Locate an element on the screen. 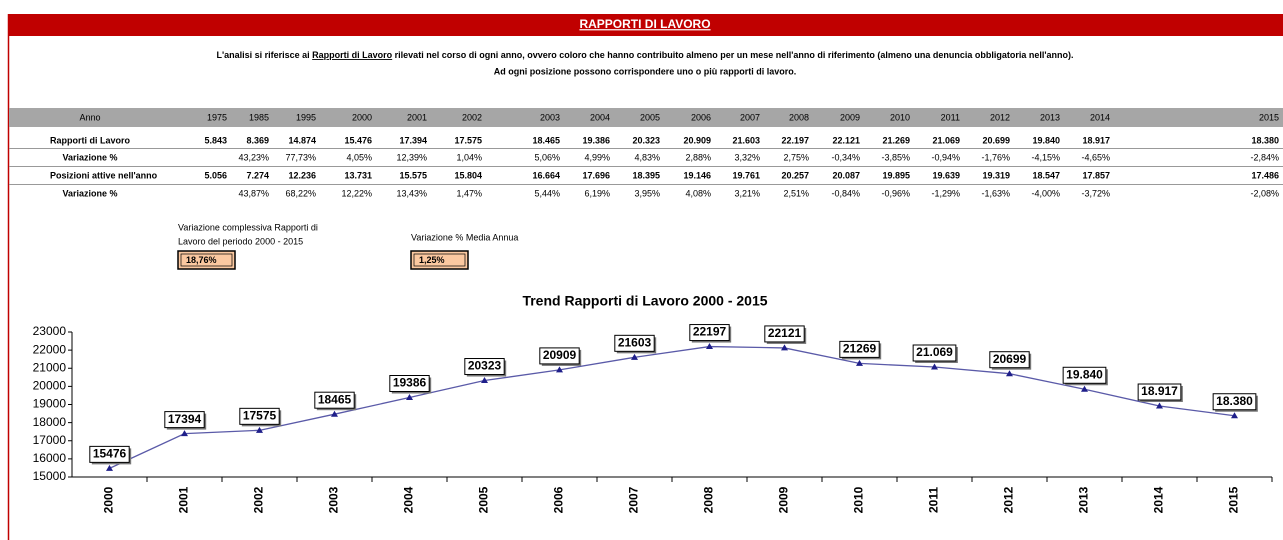 The height and width of the screenshot is (540, 1283). cell: 18.395 is located at coordinates (646, 175).